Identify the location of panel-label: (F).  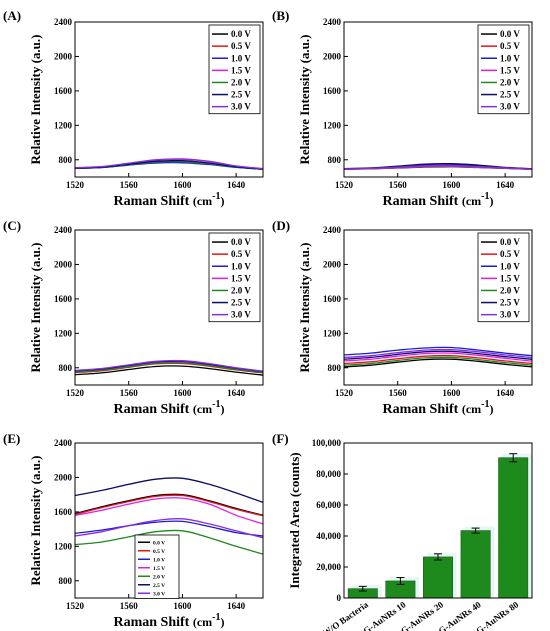
(280, 438).